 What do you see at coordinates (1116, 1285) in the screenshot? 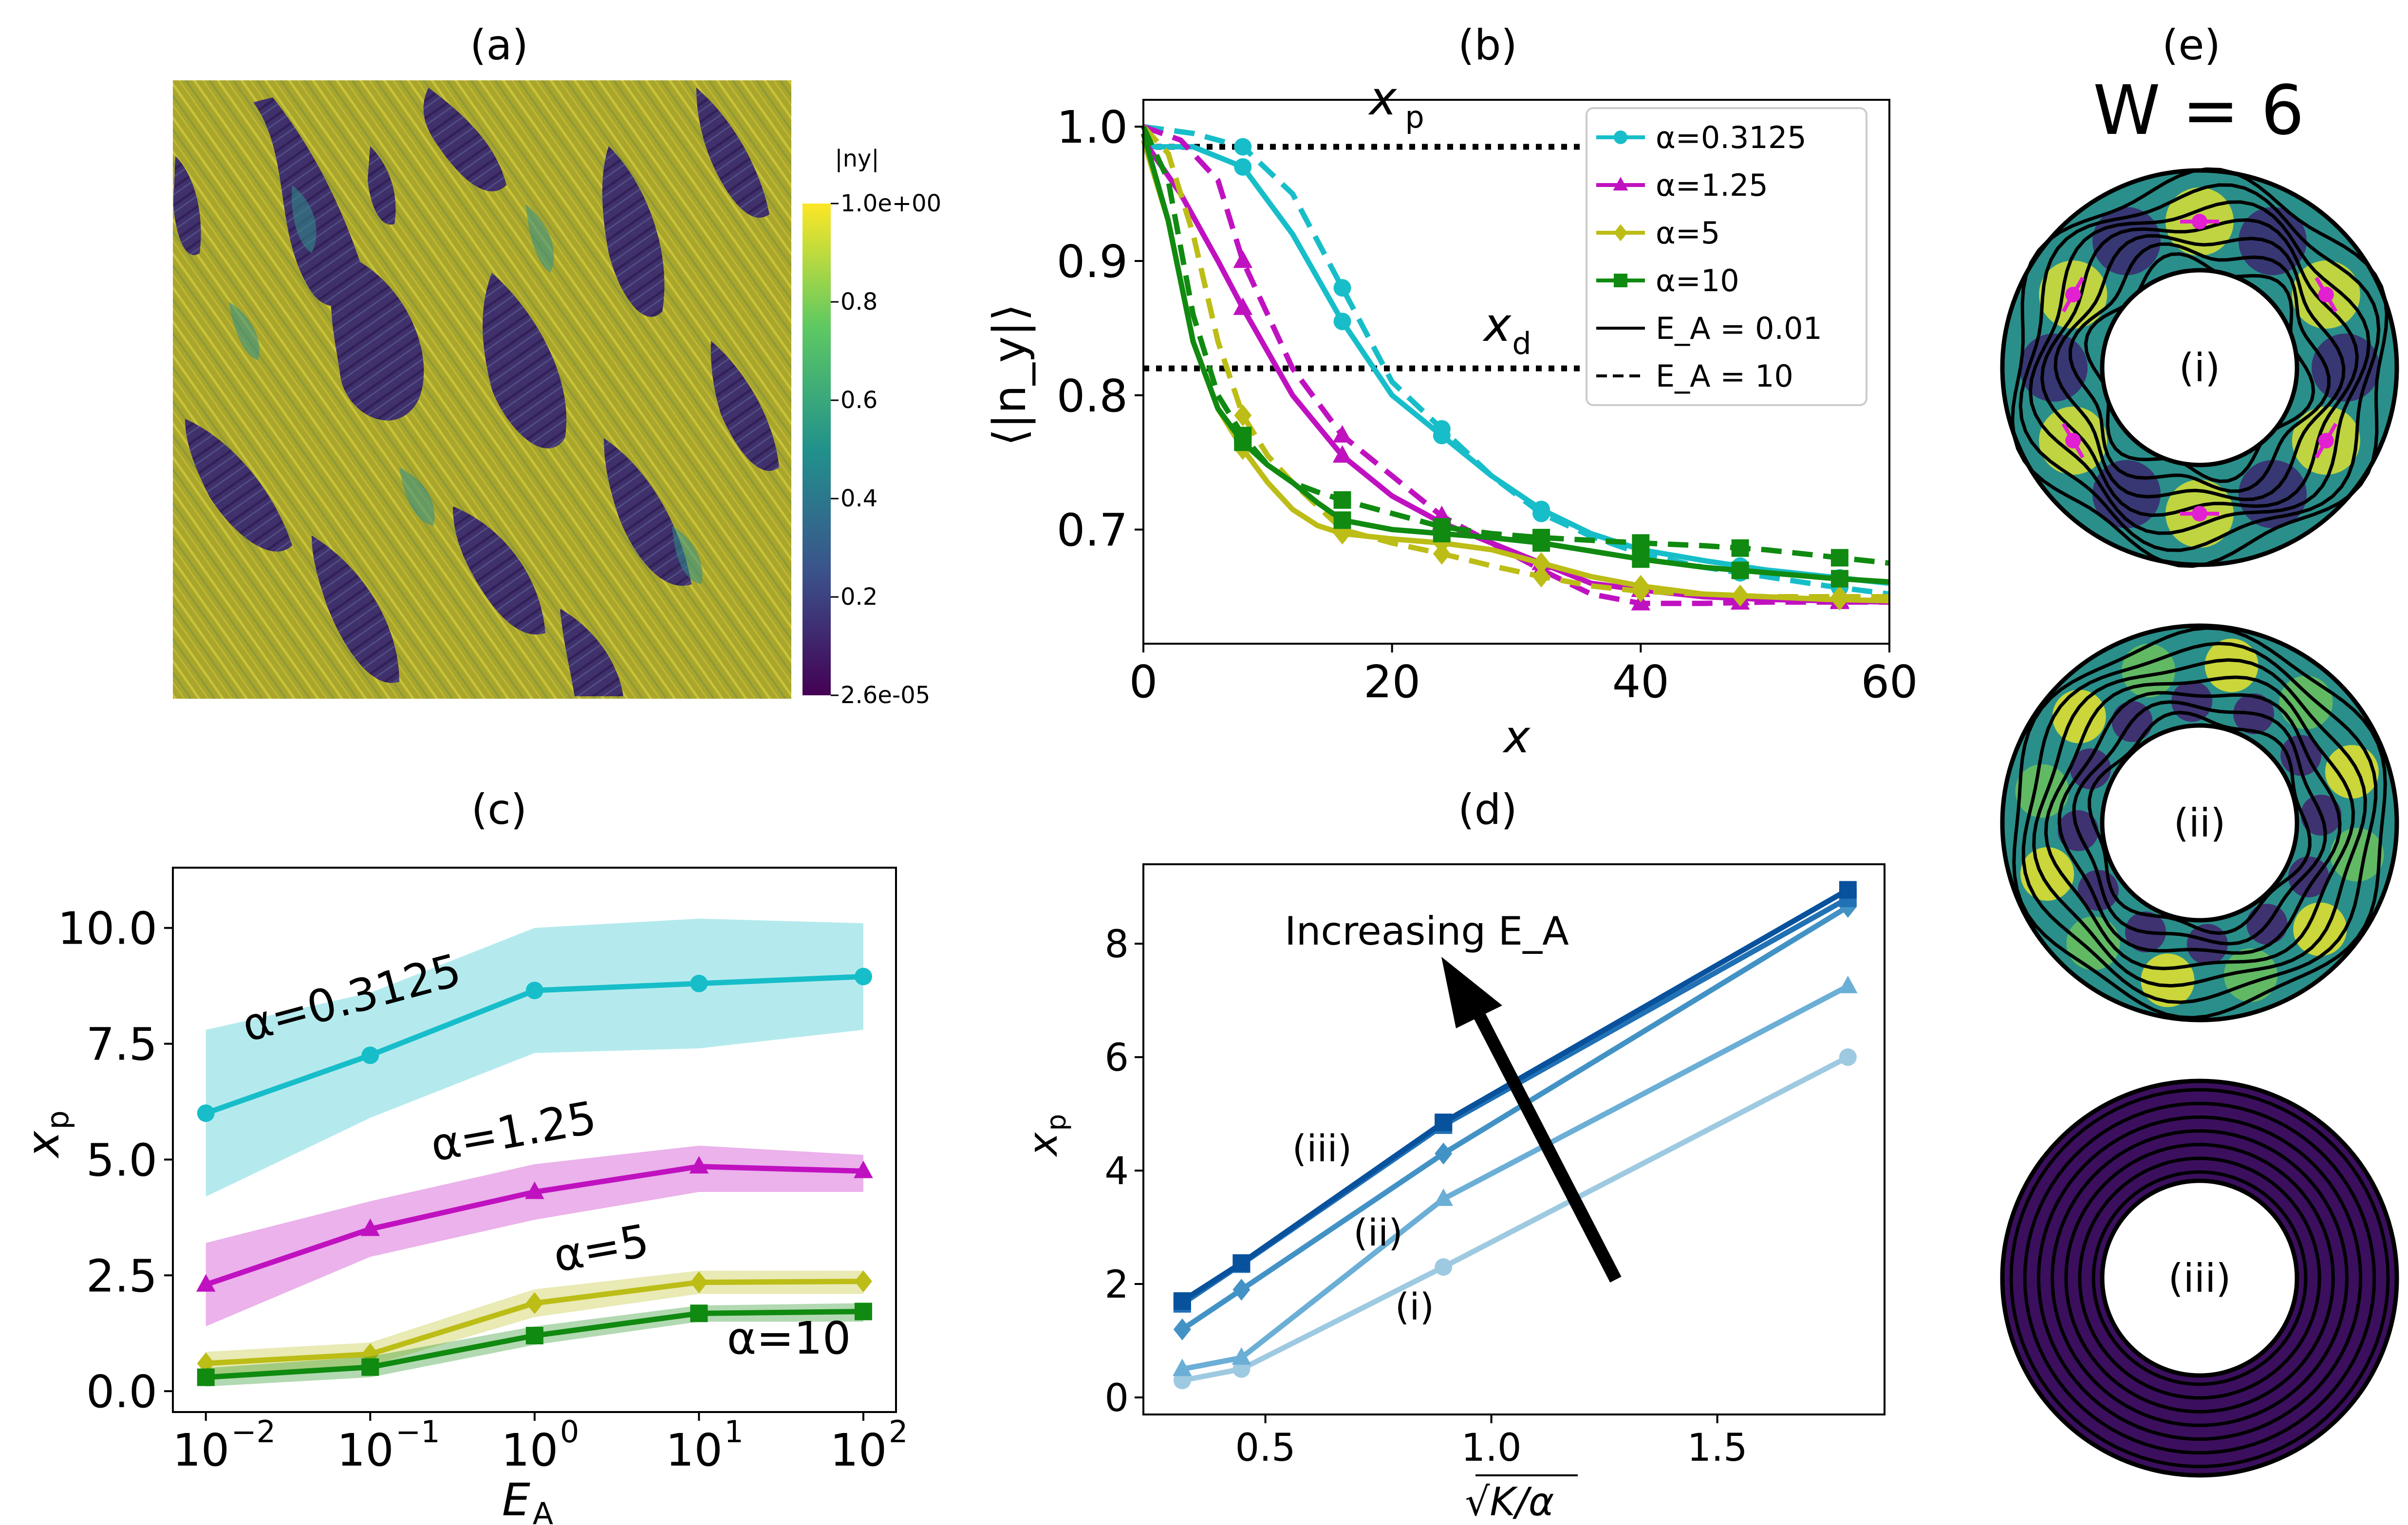
I see `y-tick-label: 2` at bounding box center [1116, 1285].